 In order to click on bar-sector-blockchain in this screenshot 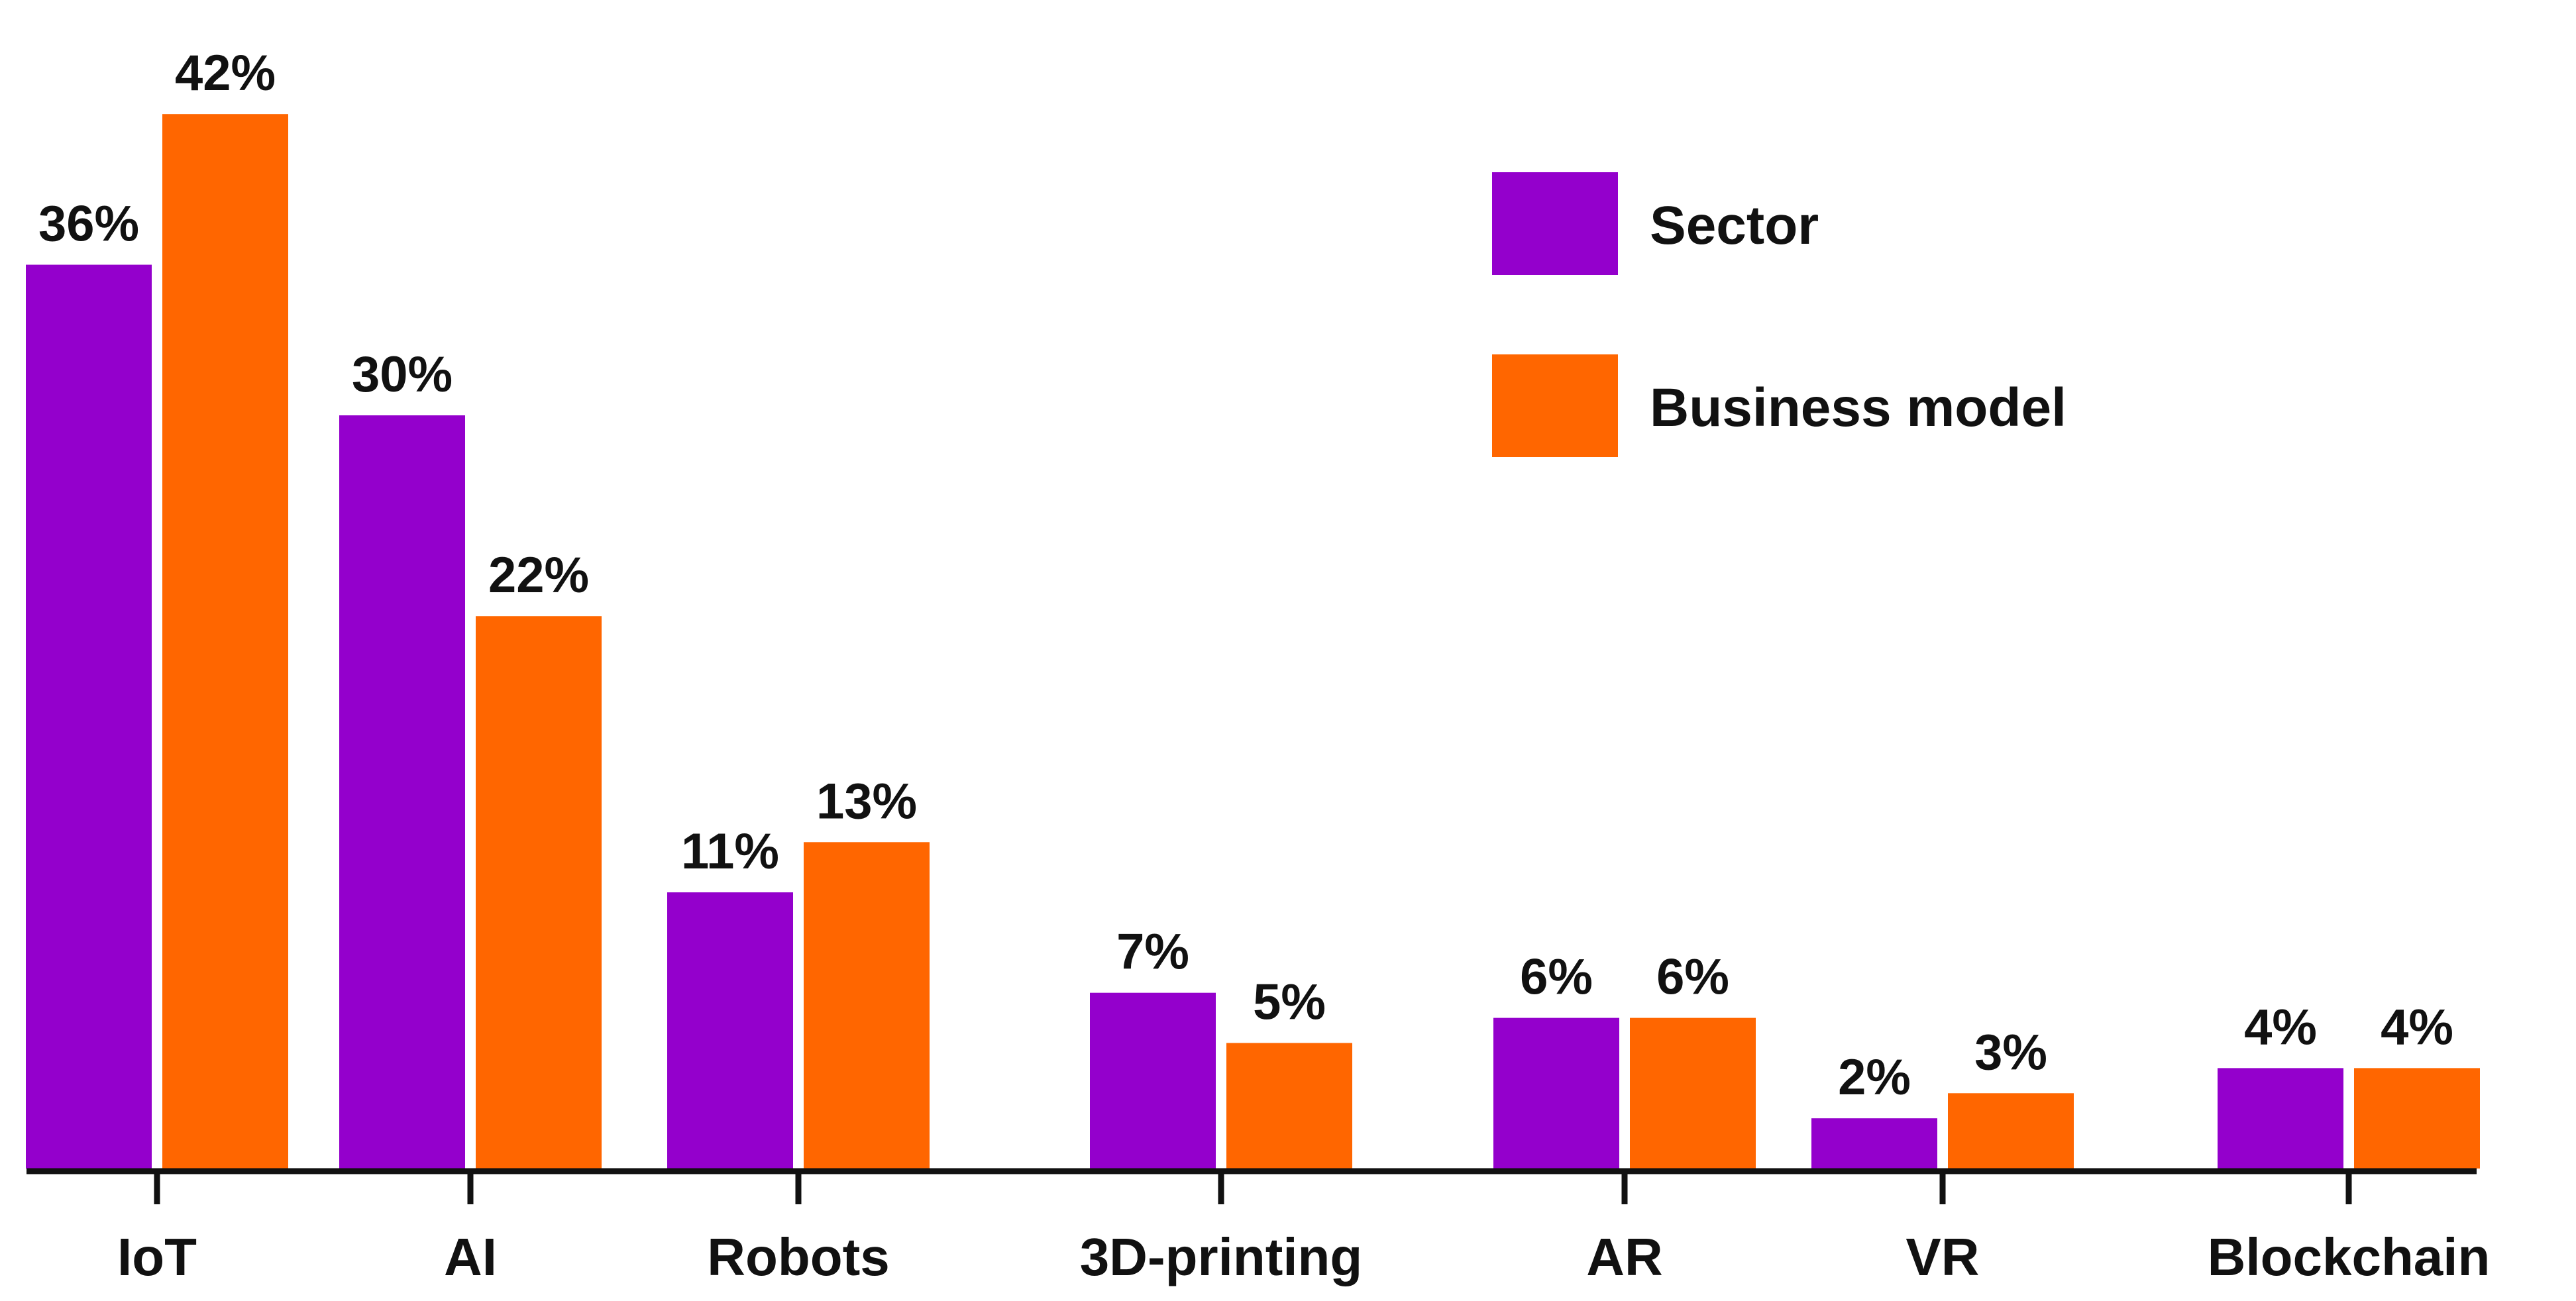, I will do `click(2280, 1119)`.